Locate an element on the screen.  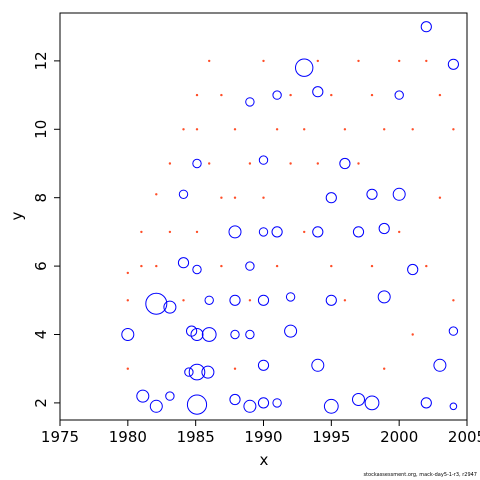
y-axis: 2 4 6 8 10 12 is located at coordinates (46, 229).